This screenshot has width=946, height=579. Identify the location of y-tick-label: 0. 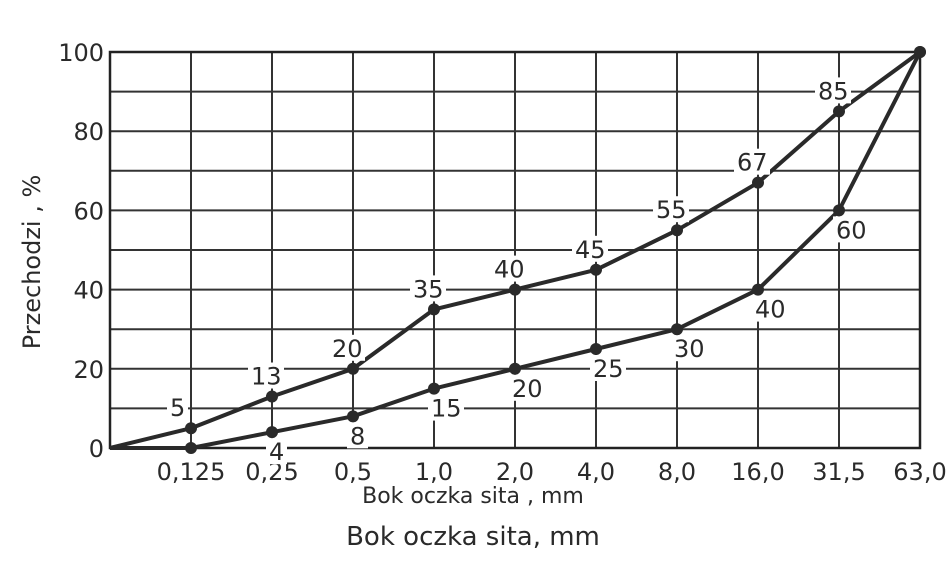
(96, 449).